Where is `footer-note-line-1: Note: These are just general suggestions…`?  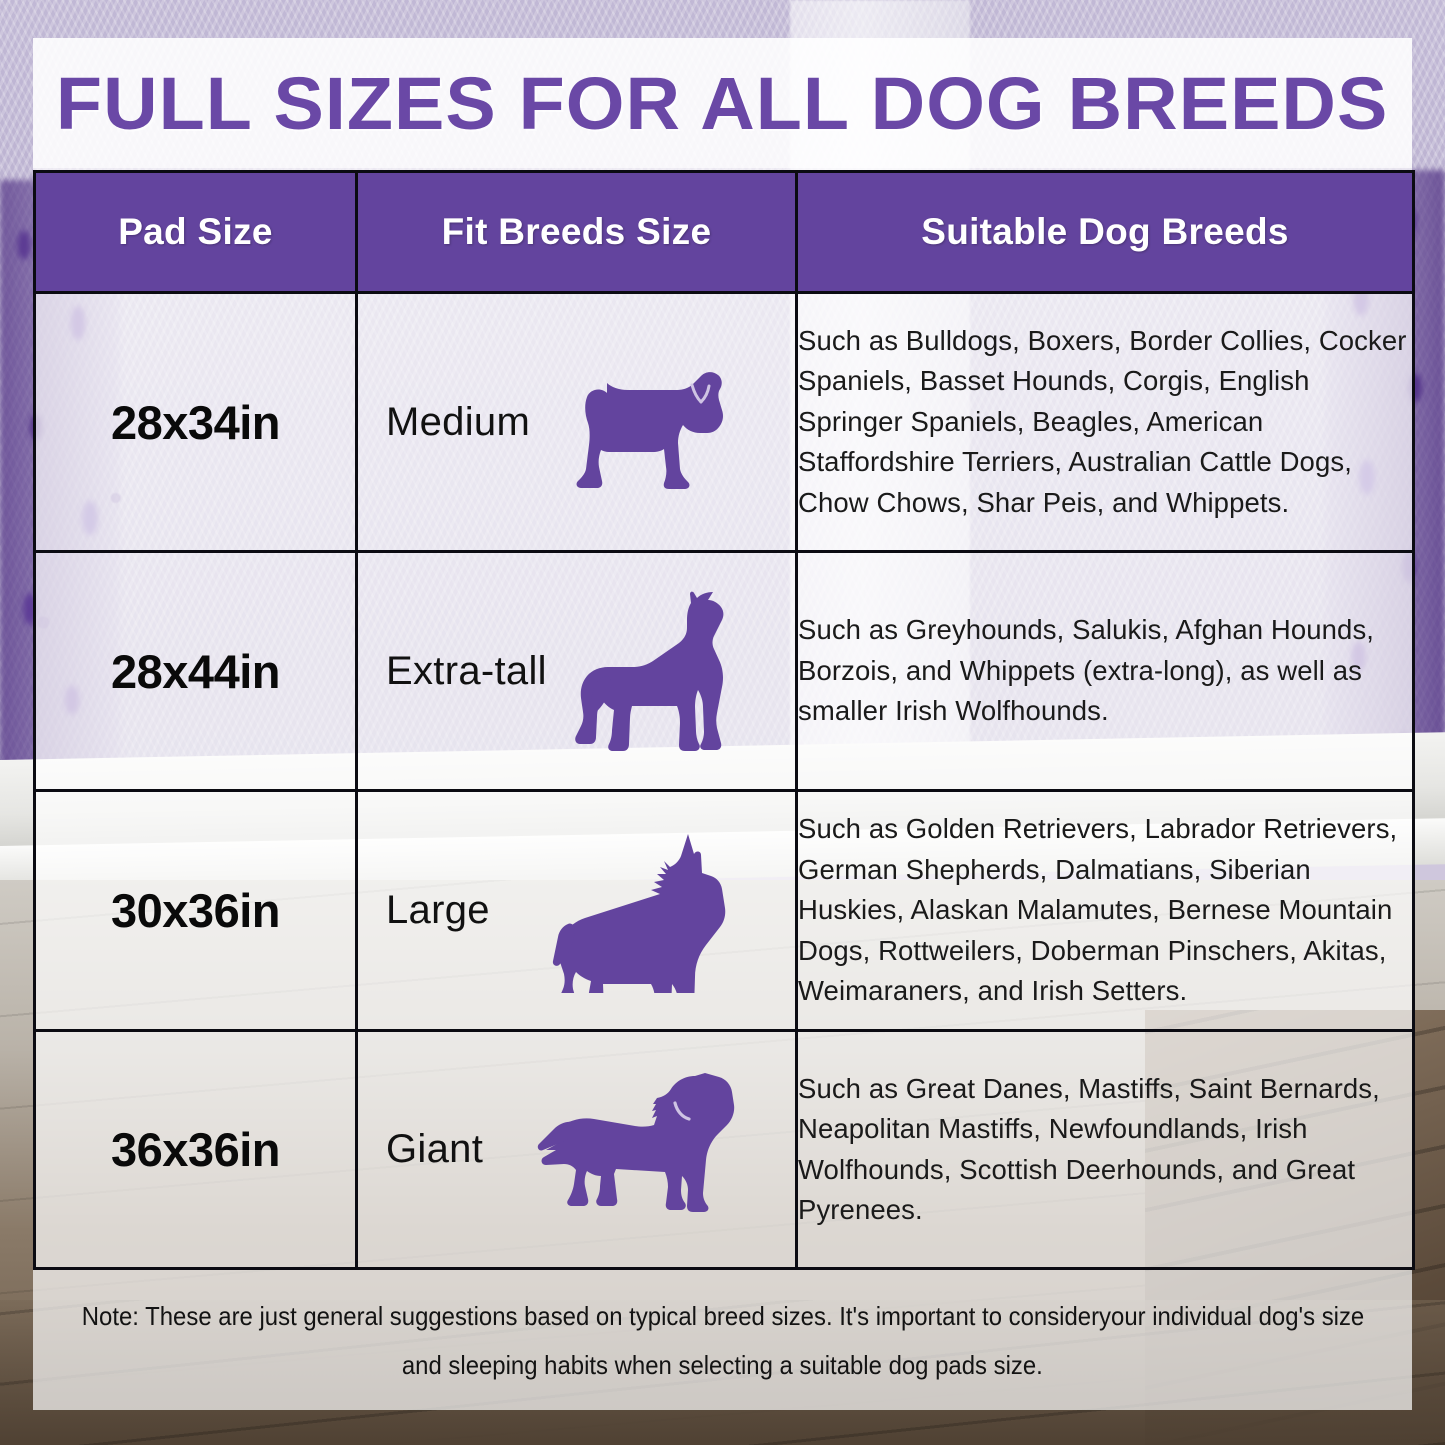
footer-note-line-1: Note: These are just general suggestions… is located at coordinates (722, 1315).